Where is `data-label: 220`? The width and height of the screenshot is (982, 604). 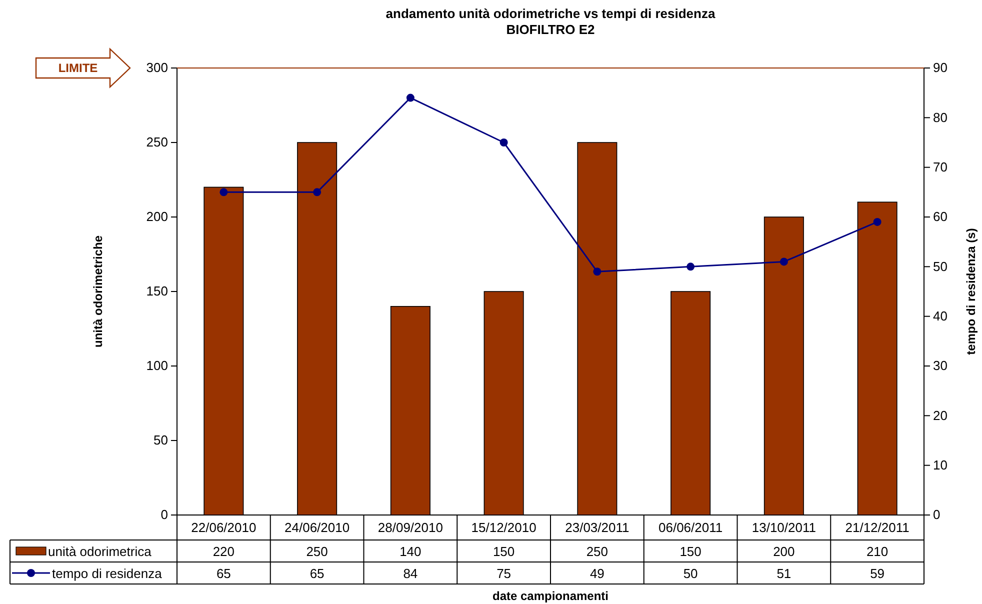 data-label: 220 is located at coordinates (223, 551).